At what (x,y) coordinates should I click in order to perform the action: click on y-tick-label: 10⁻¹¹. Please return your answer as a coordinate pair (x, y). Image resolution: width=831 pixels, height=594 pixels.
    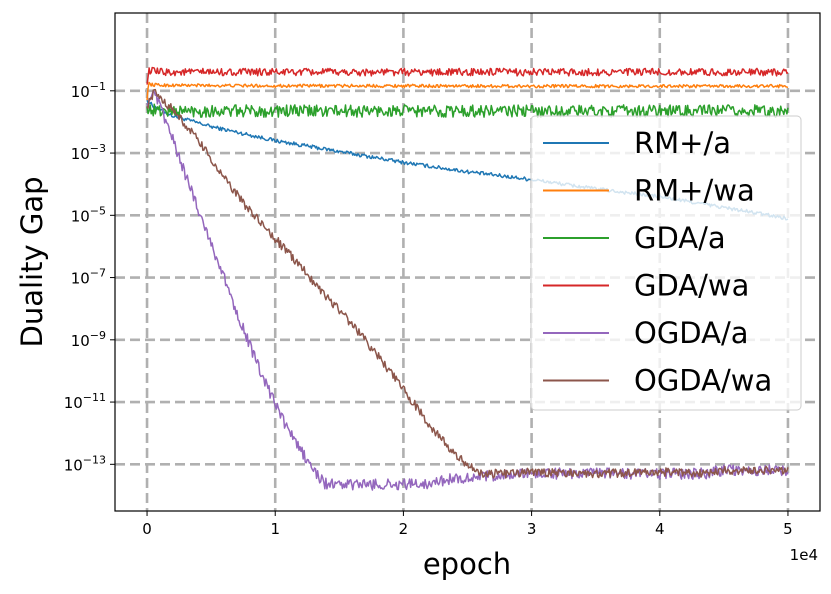
    Looking at the image, I should click on (85, 401).